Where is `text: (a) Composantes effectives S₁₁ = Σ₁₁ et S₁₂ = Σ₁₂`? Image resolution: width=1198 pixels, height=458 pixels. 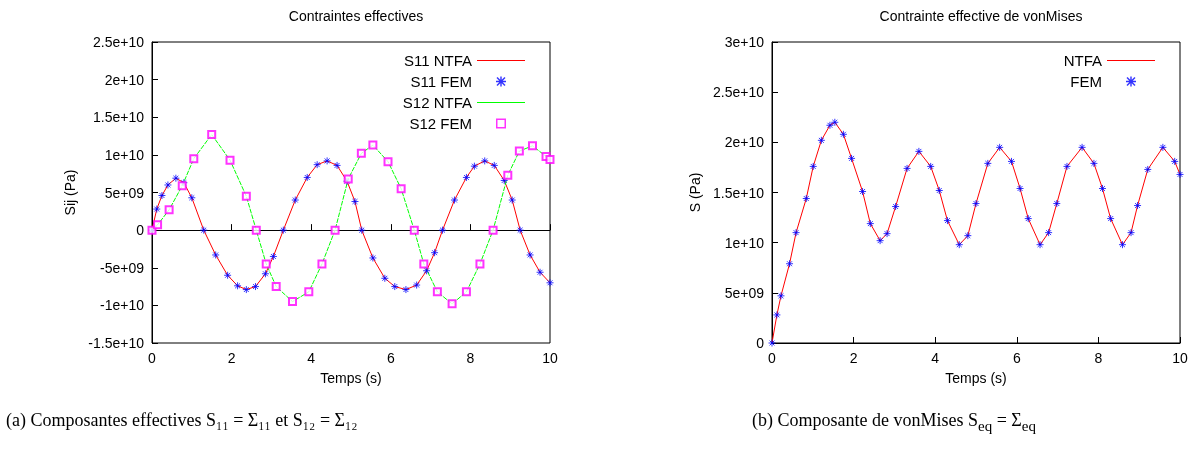 text: (a) Composantes effectives S₁₁ = Σ₁₁ et S₁₂ = Σ₁₂ is located at coordinates (182, 420).